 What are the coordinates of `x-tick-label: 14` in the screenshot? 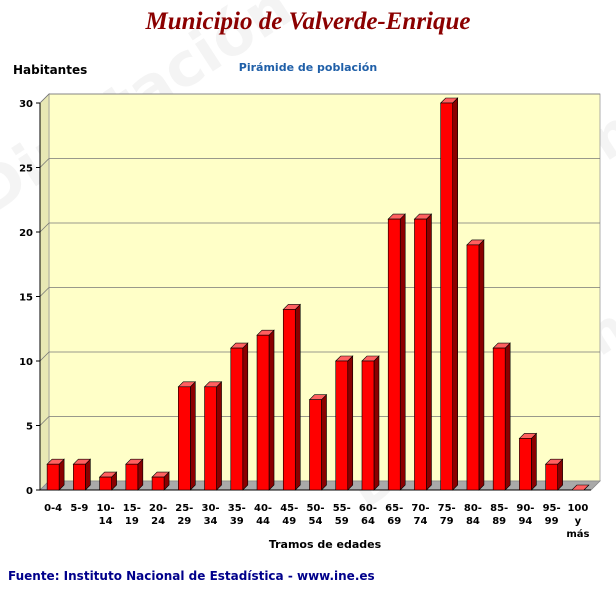 It's located at (106, 521).